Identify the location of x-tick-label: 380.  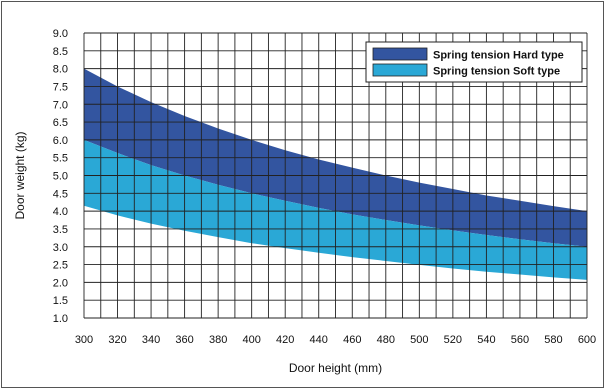
(218, 340).